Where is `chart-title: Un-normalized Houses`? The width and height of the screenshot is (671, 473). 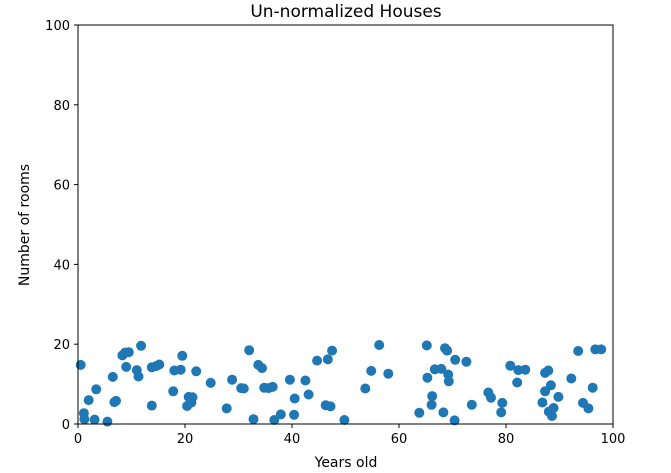 chart-title: Un-normalized Houses is located at coordinates (345, 12).